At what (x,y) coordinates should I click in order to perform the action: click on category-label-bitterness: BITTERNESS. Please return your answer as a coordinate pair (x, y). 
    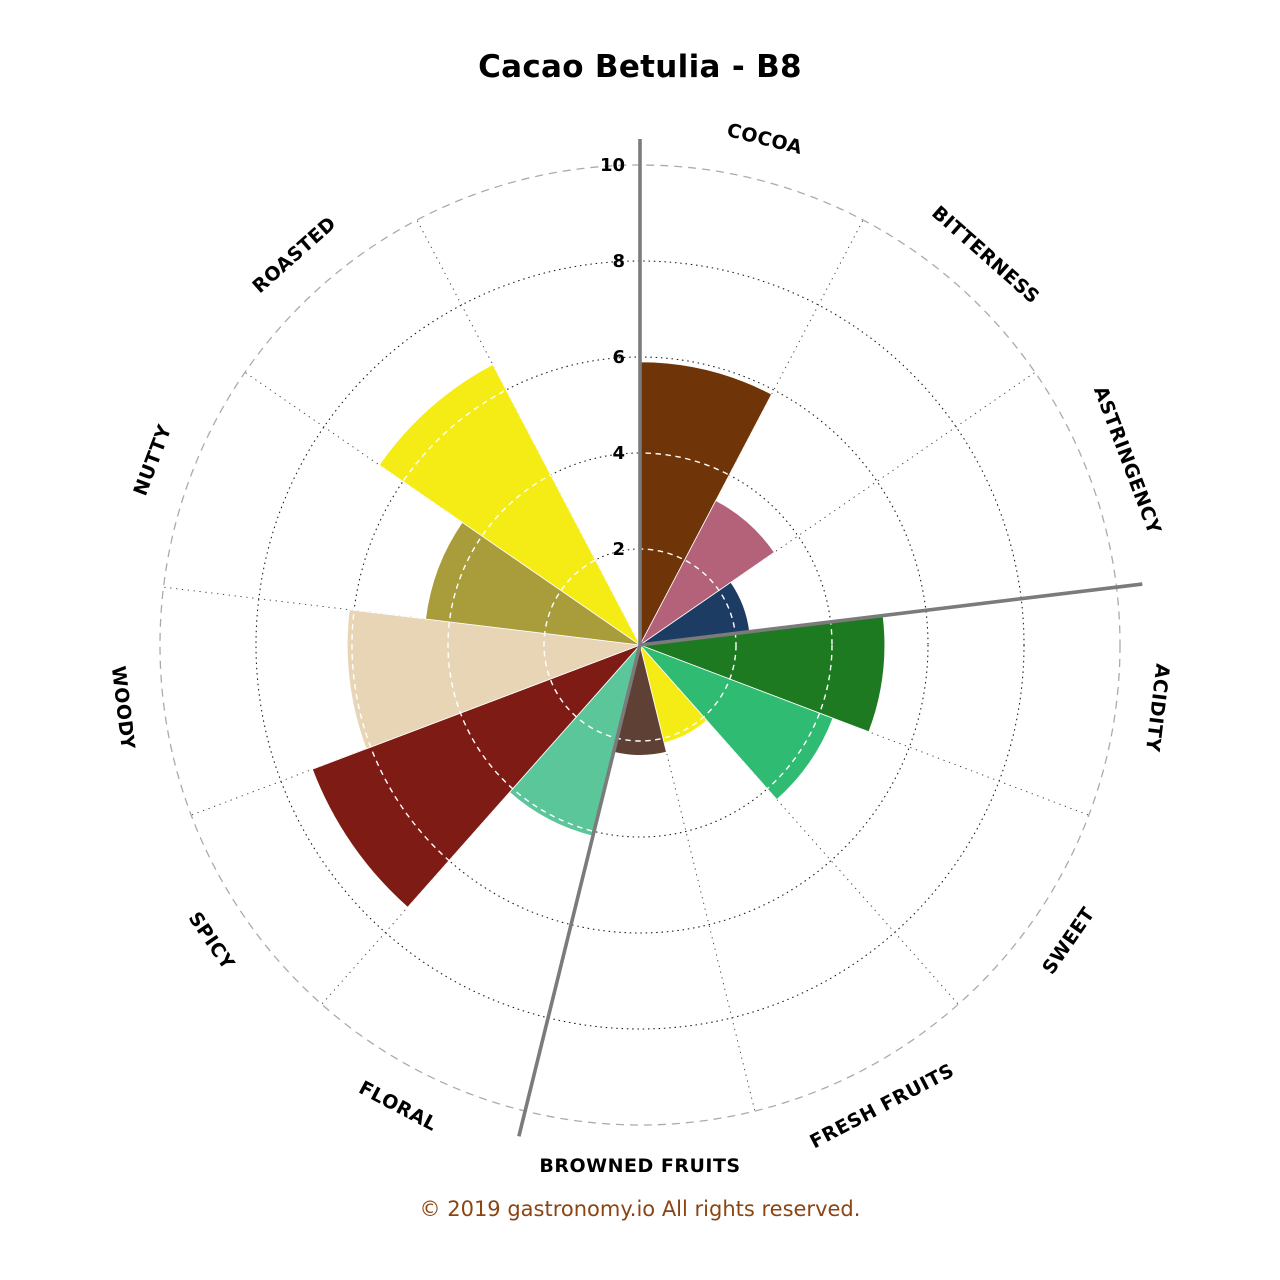
    Looking at the image, I should click on (985, 255).